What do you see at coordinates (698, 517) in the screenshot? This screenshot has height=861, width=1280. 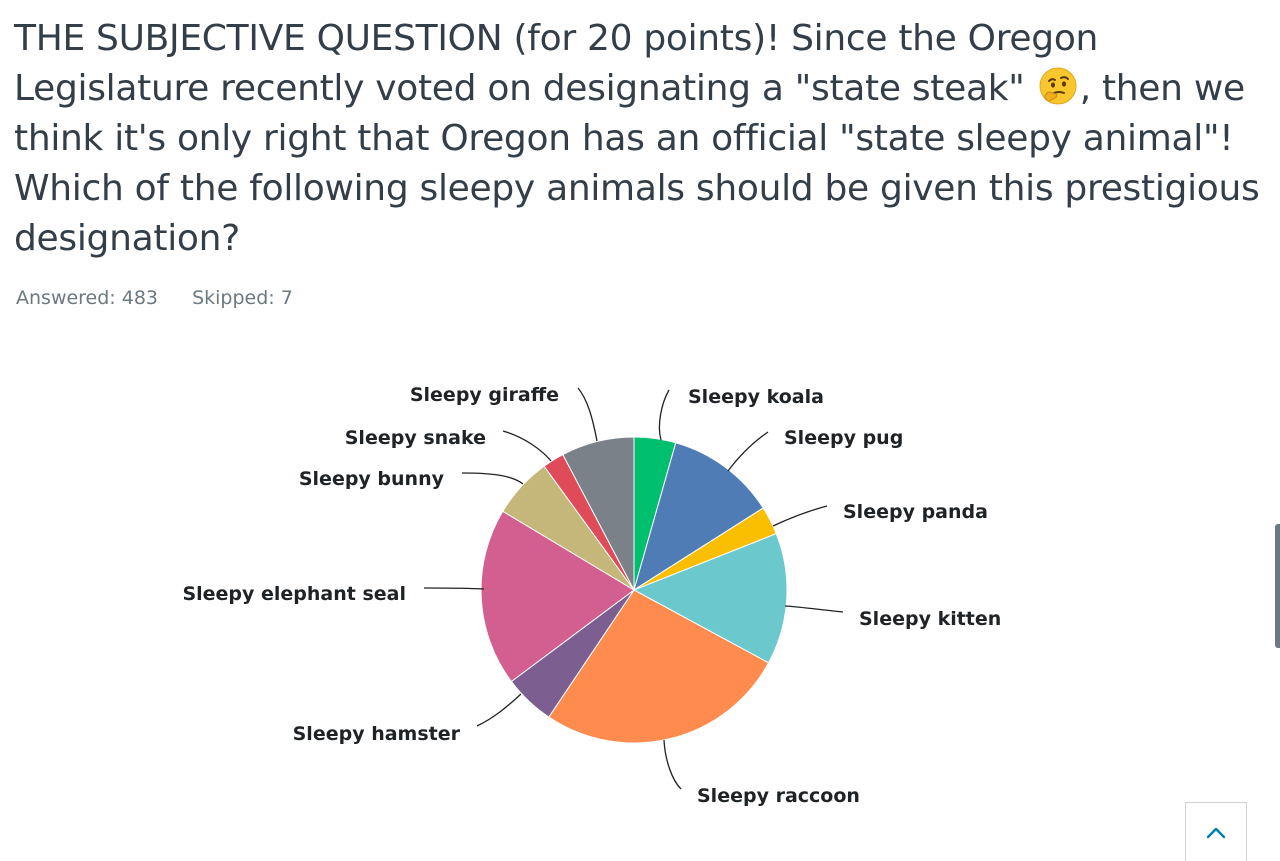 I see `pie-slice-sleepy-pug` at bounding box center [698, 517].